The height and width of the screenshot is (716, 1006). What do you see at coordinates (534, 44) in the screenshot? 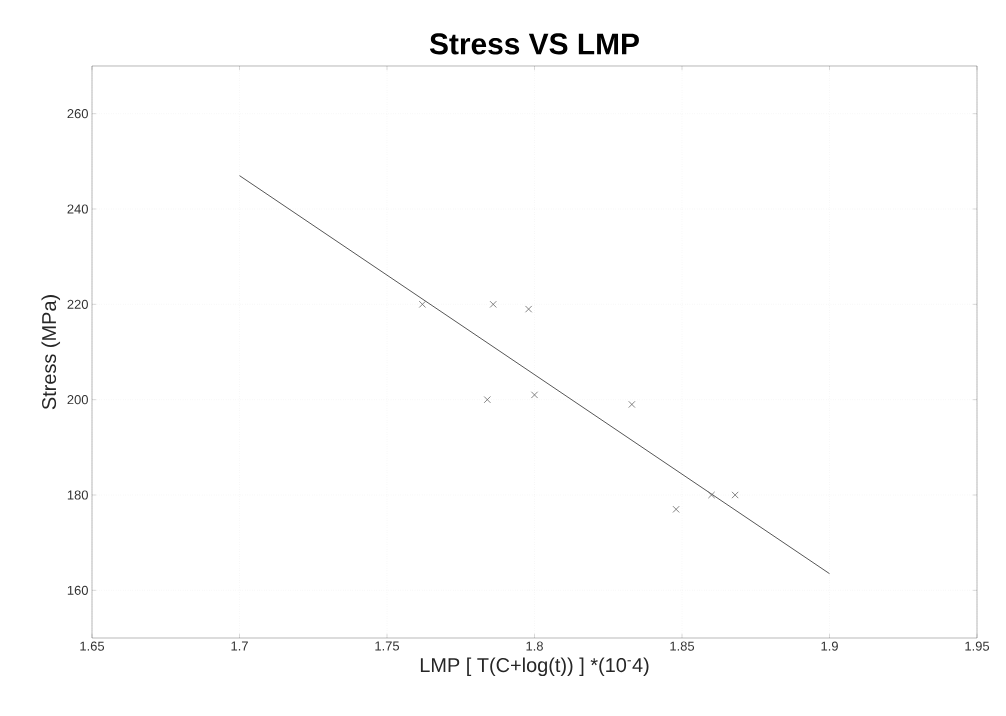
I see `chart-title: Stress VS LMP` at bounding box center [534, 44].